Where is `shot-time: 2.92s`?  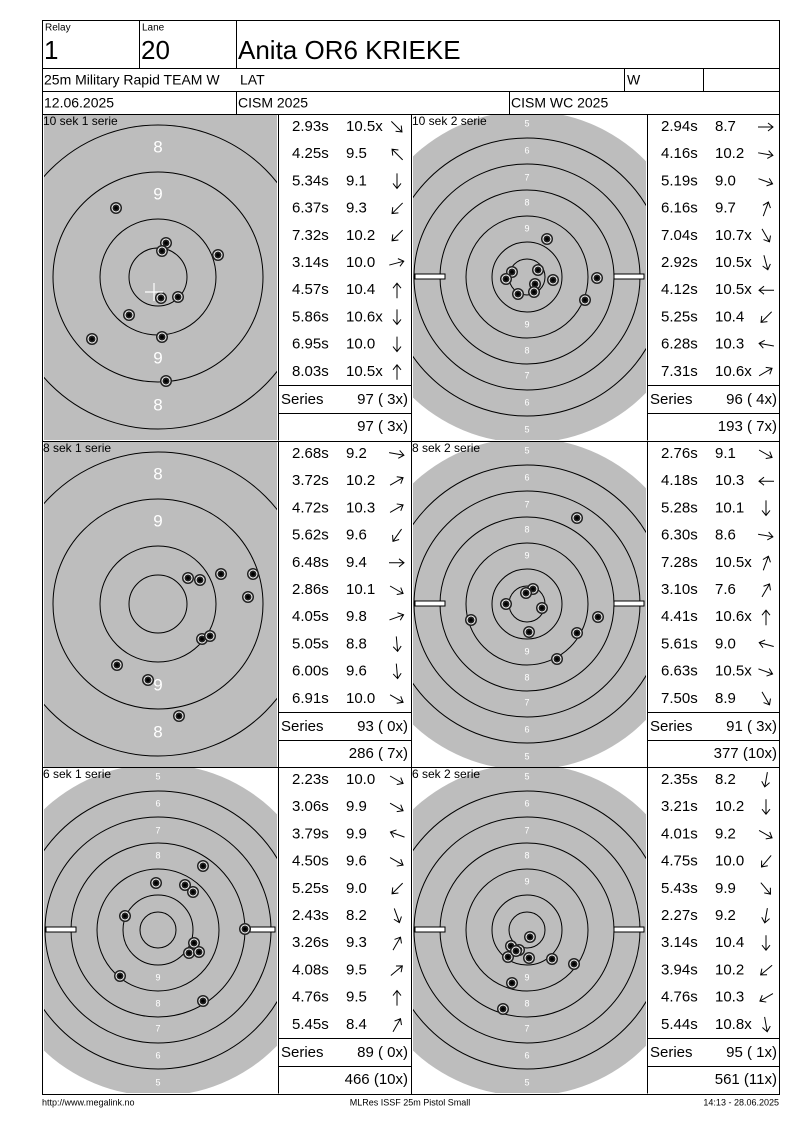 shot-time: 2.92s is located at coordinates (679, 262).